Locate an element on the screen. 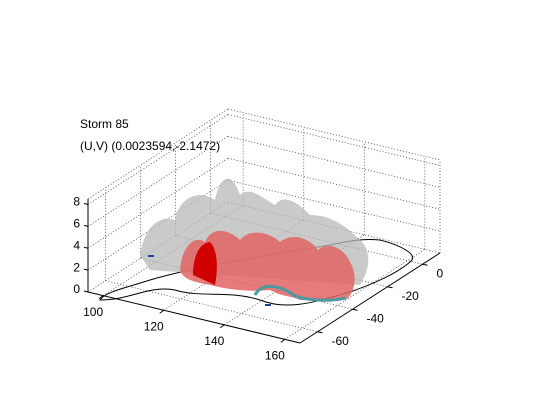 This screenshot has height=400, width=533. z-tick-label: 2 is located at coordinates (76, 267).